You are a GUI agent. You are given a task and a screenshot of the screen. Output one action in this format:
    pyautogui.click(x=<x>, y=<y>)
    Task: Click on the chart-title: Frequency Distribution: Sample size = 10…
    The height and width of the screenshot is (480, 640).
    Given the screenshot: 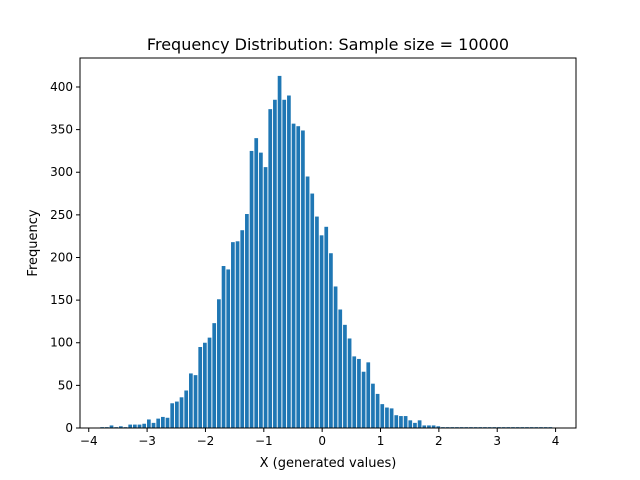 What is the action you would take?
    pyautogui.click(x=328, y=44)
    